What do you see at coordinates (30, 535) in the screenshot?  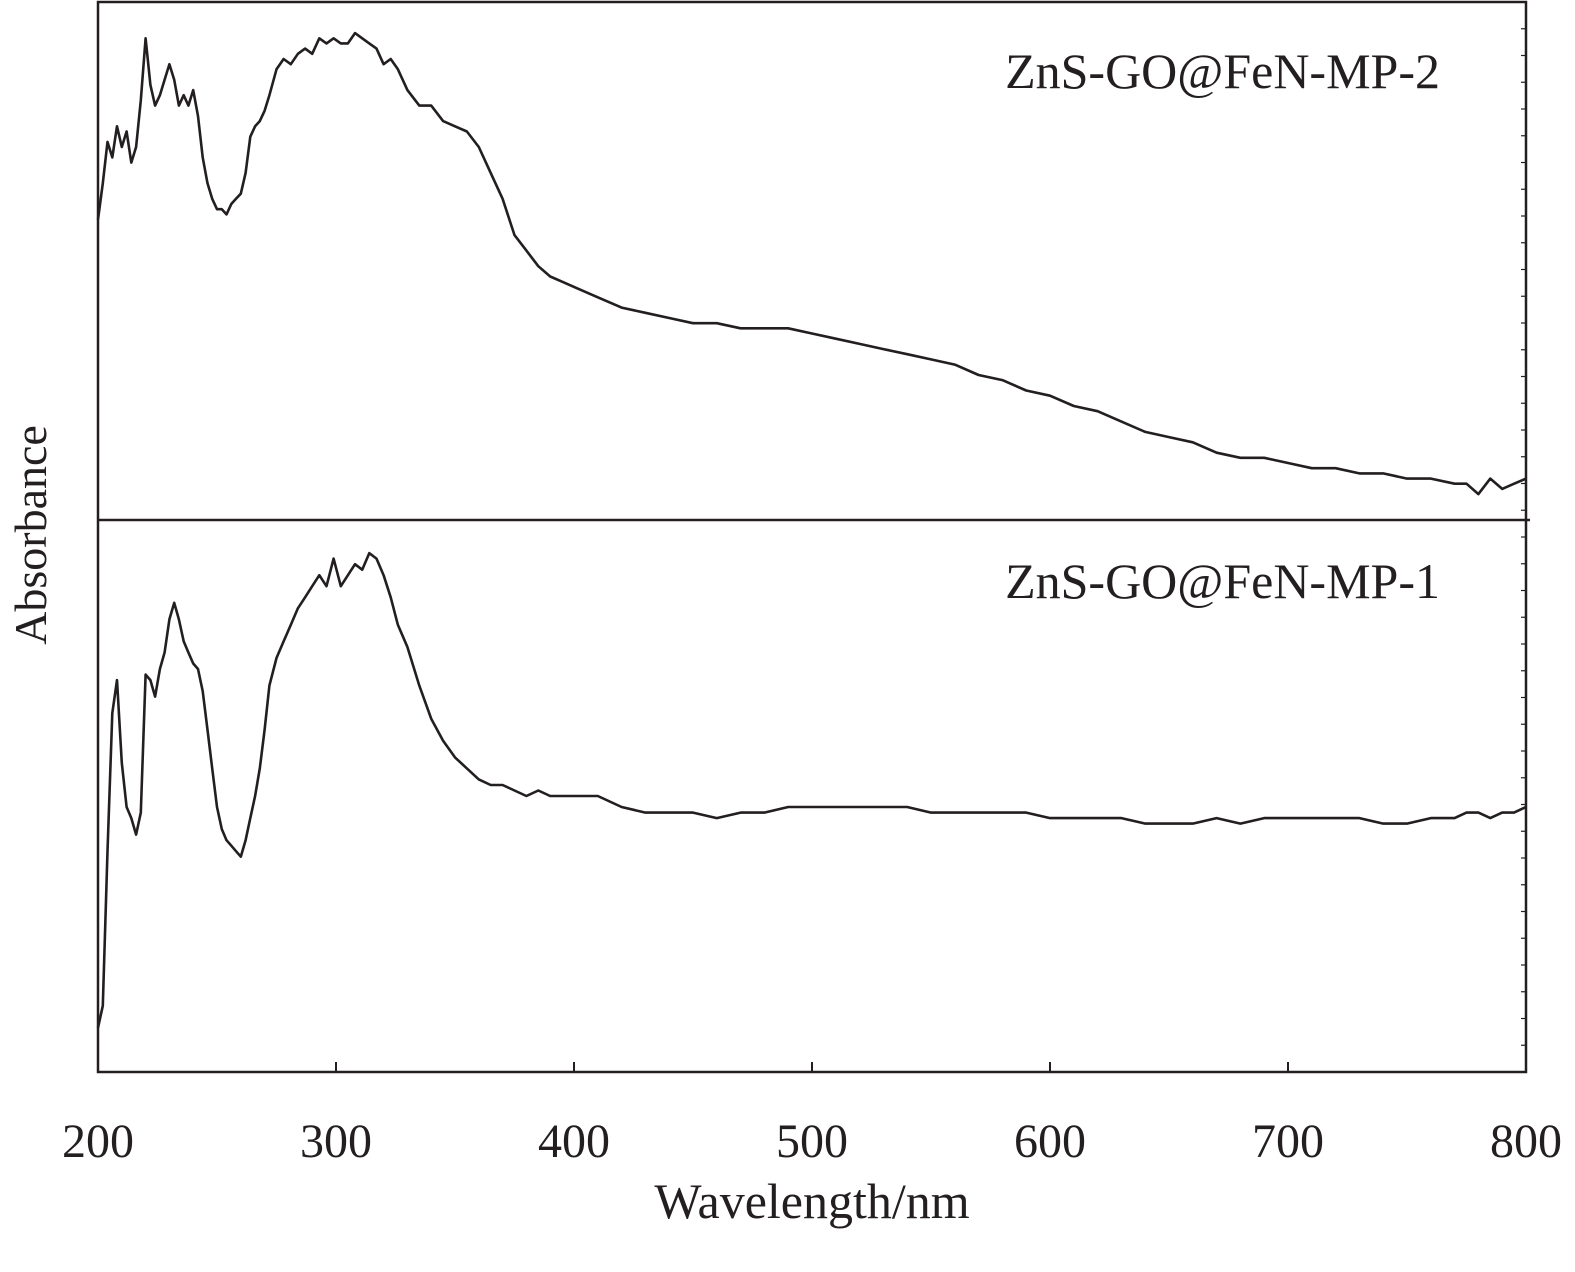 I see `y-axis-label: Absorbance` at bounding box center [30, 535].